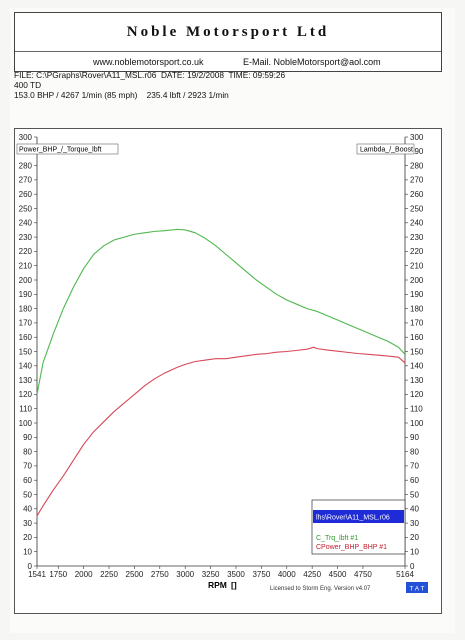  Describe the element at coordinates (26, 323) in the screenshot. I see `left-tick-label: 170` at that location.